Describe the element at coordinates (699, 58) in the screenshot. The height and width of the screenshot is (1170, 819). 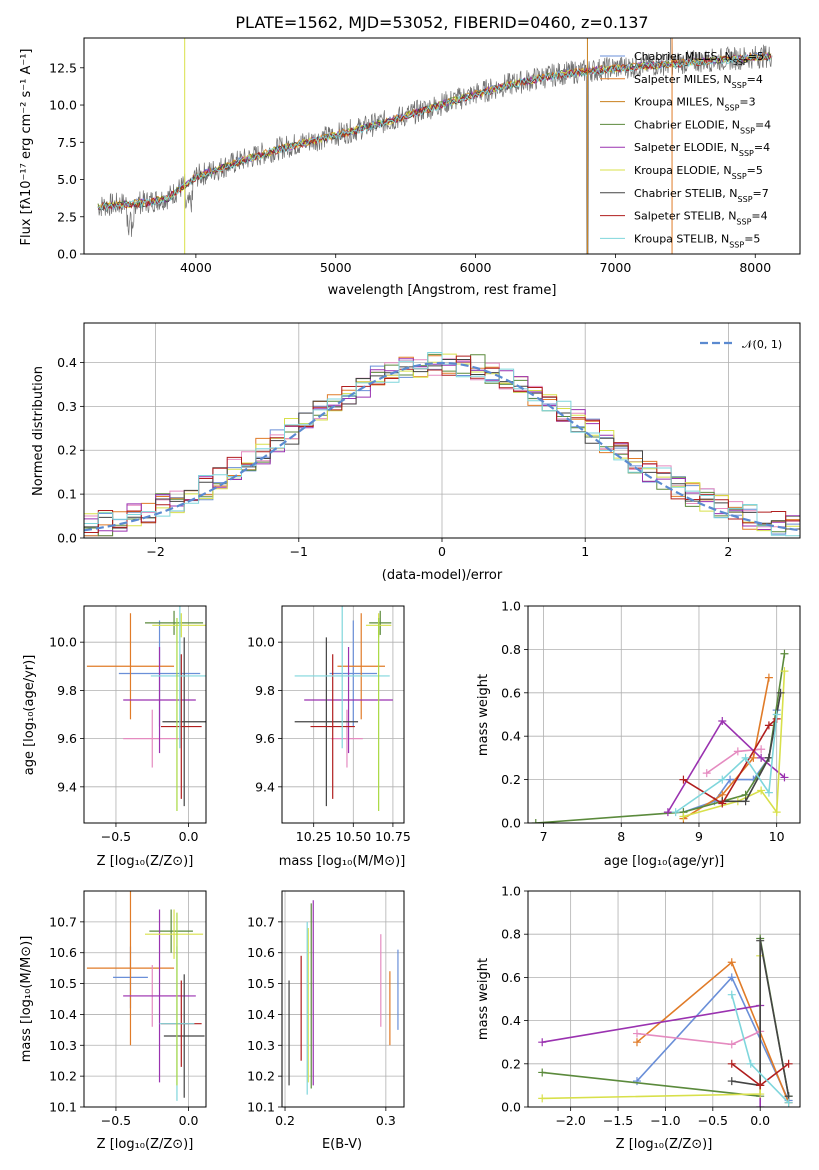
I see `legend-label: Chabrier MILES, NSSP=5` at that location.